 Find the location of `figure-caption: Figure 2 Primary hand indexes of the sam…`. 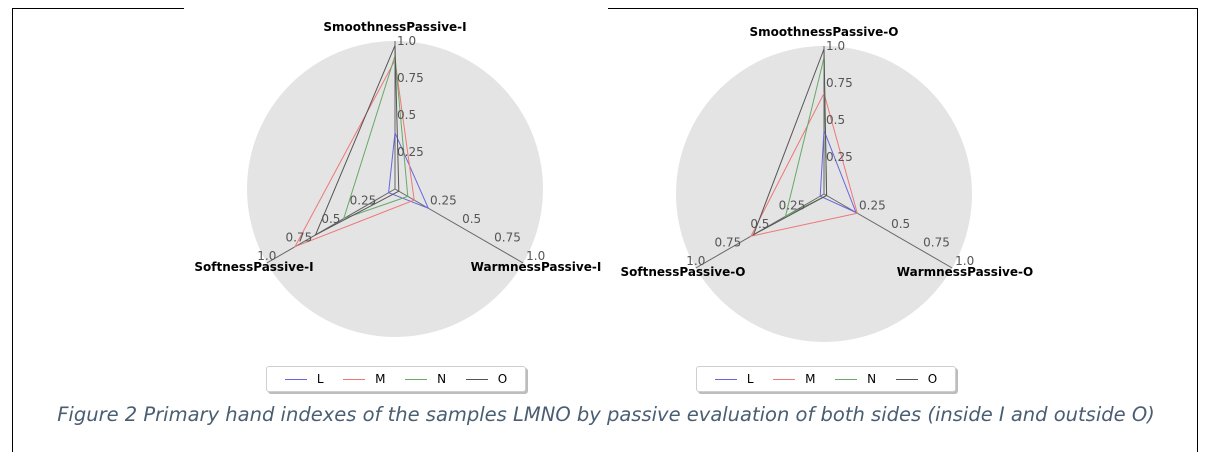

figure-caption: Figure 2 Primary hand indexes of the sam… is located at coordinates (606, 414).